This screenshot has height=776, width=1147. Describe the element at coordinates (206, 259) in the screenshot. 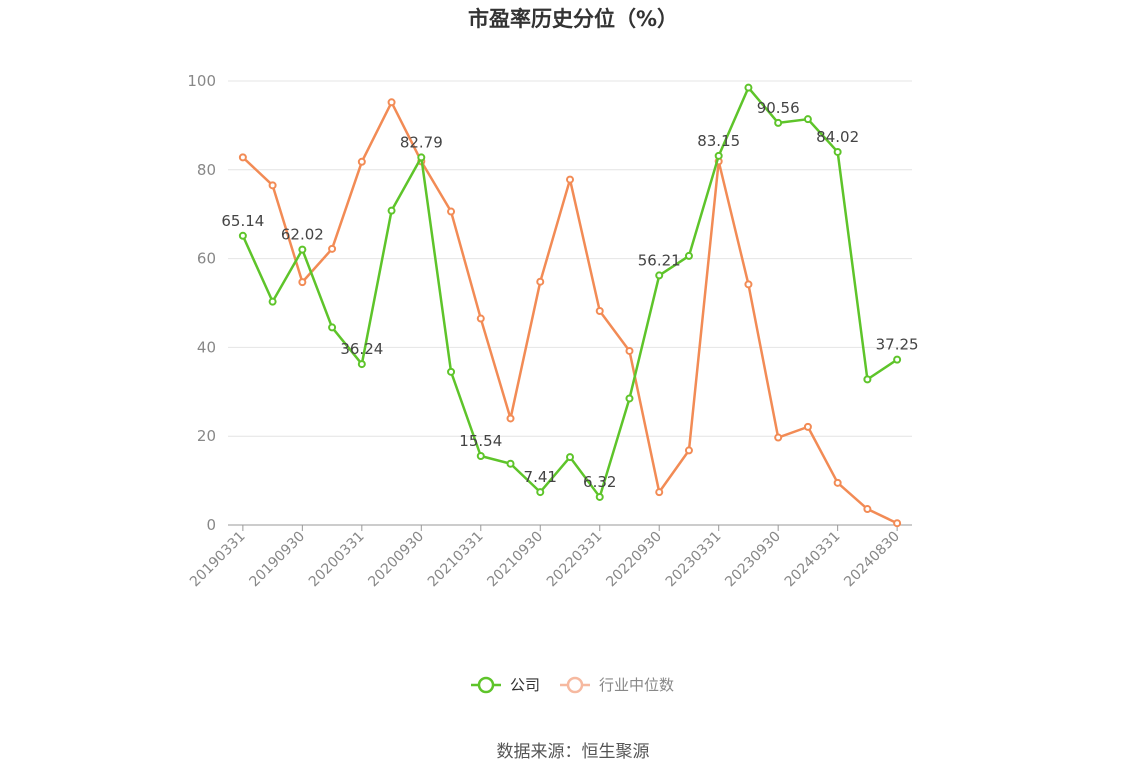

I see `y-tick-label: 60` at that location.